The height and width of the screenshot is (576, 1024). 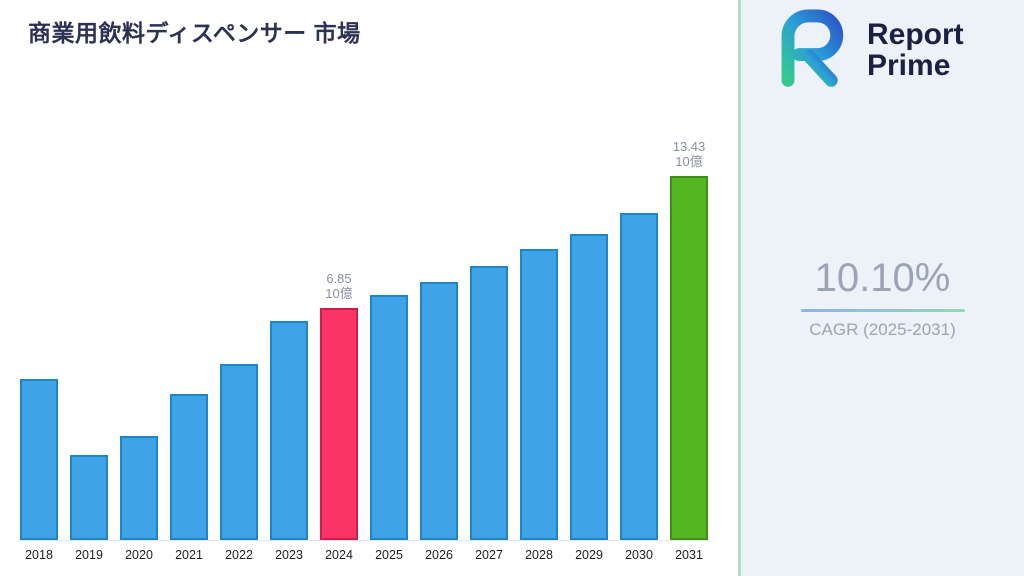 What do you see at coordinates (812, 48) in the screenshot?
I see `report-prime-logo-icon` at bounding box center [812, 48].